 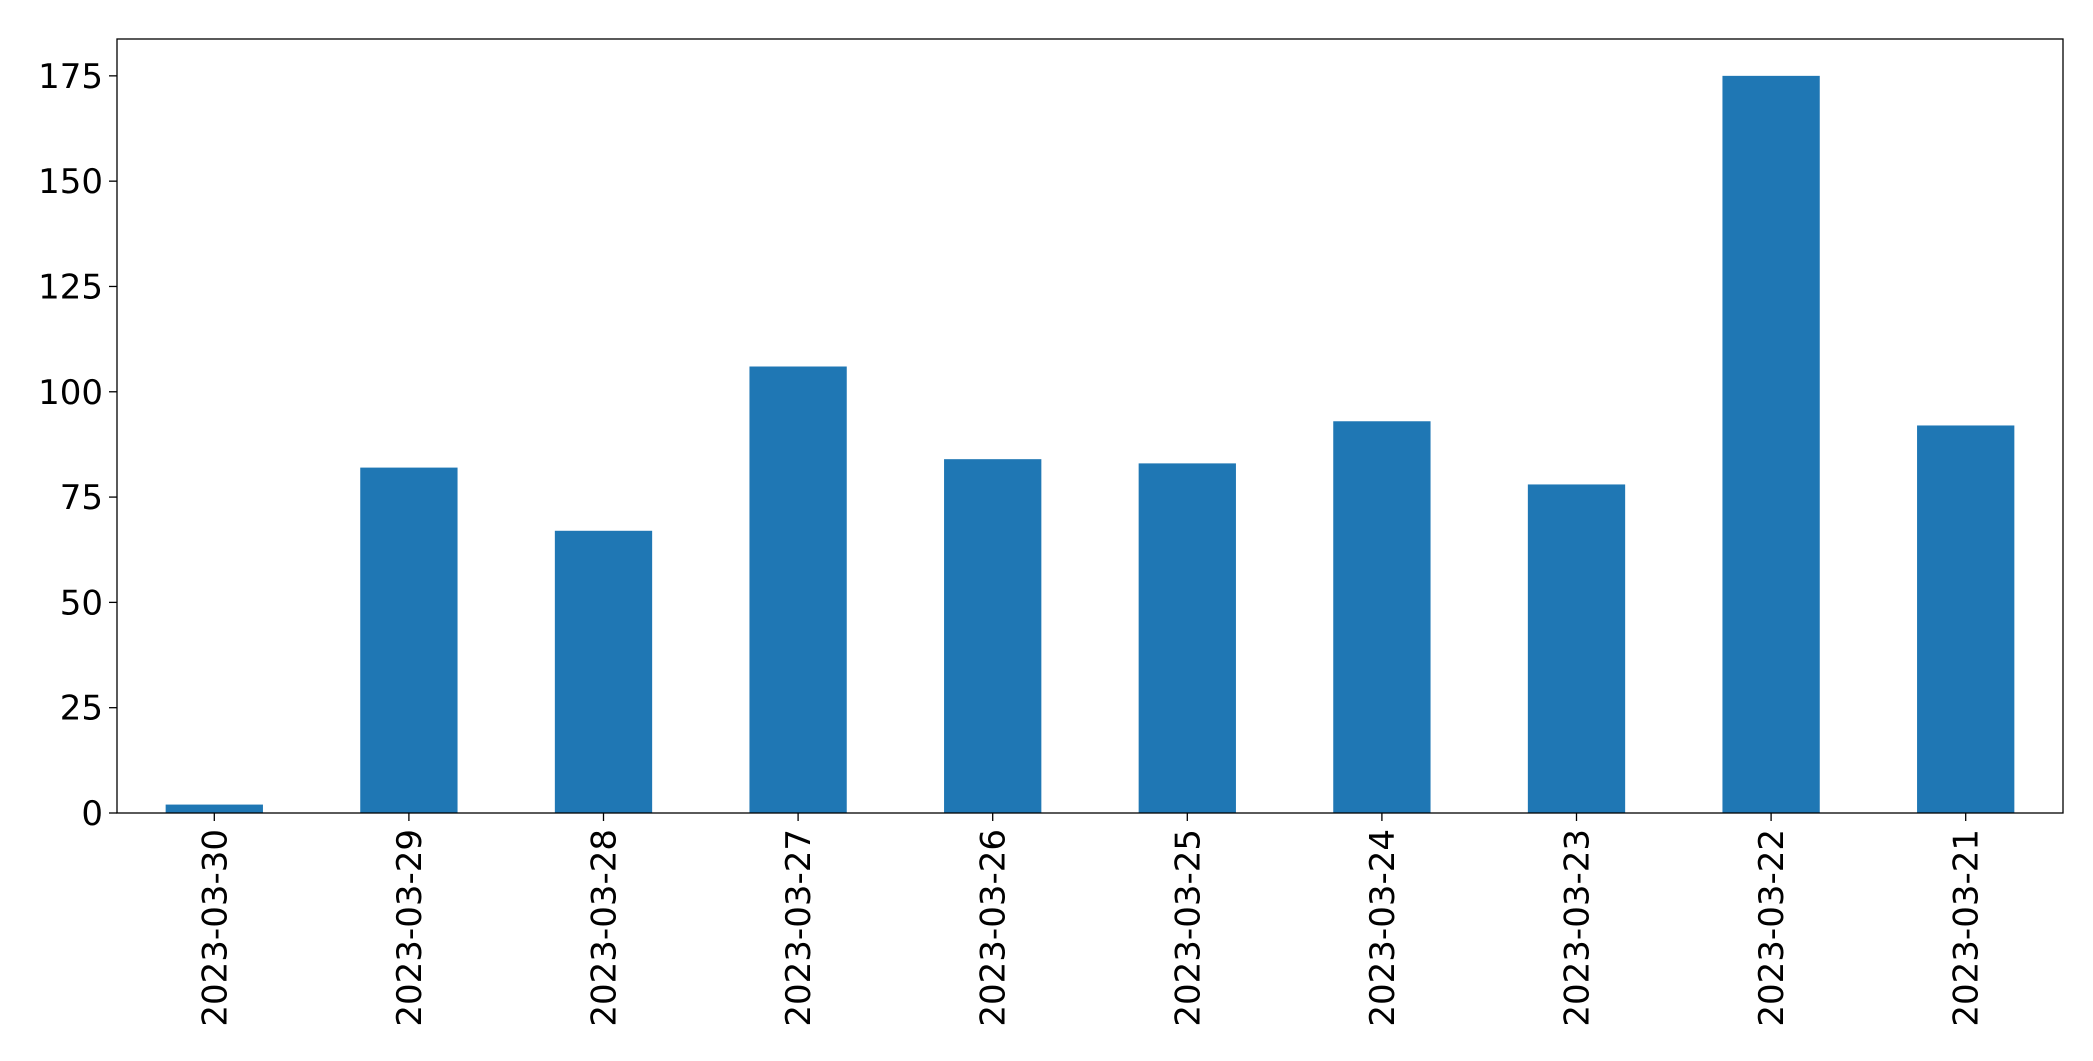 What do you see at coordinates (215, 928) in the screenshot?
I see `x-tick-label: 2023-03-30` at bounding box center [215, 928].